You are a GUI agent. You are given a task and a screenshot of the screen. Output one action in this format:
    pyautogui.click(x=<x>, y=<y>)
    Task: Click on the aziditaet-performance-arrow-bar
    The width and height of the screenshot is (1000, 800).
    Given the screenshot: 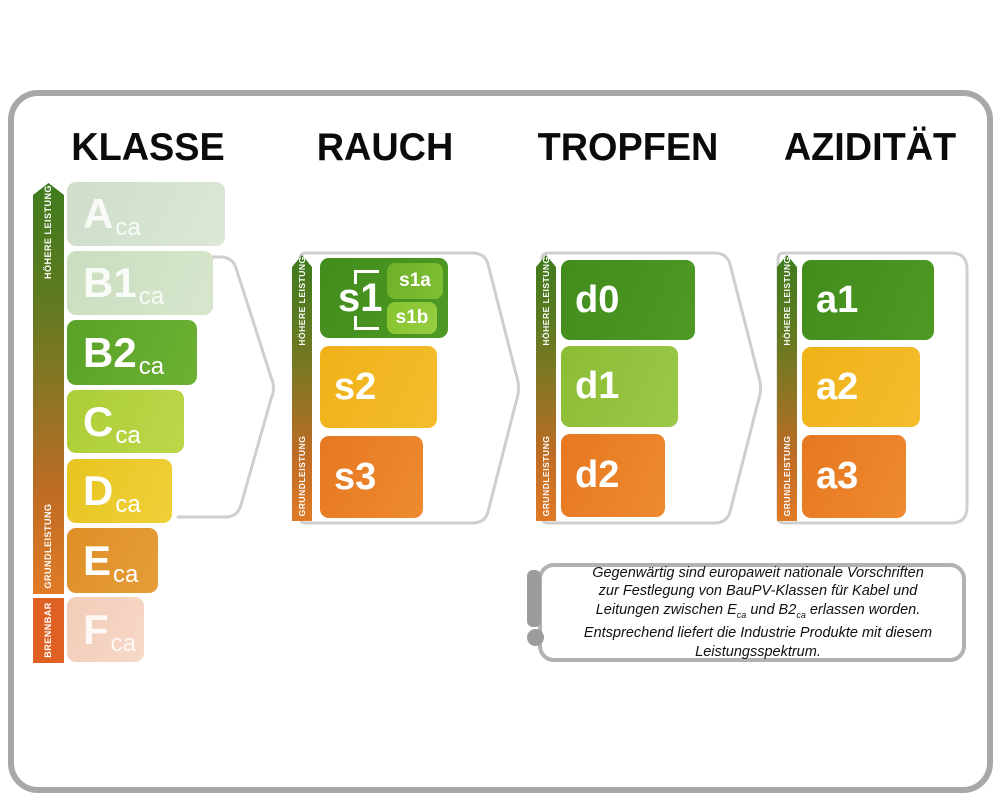 What is the action you would take?
    pyautogui.click(x=787, y=388)
    